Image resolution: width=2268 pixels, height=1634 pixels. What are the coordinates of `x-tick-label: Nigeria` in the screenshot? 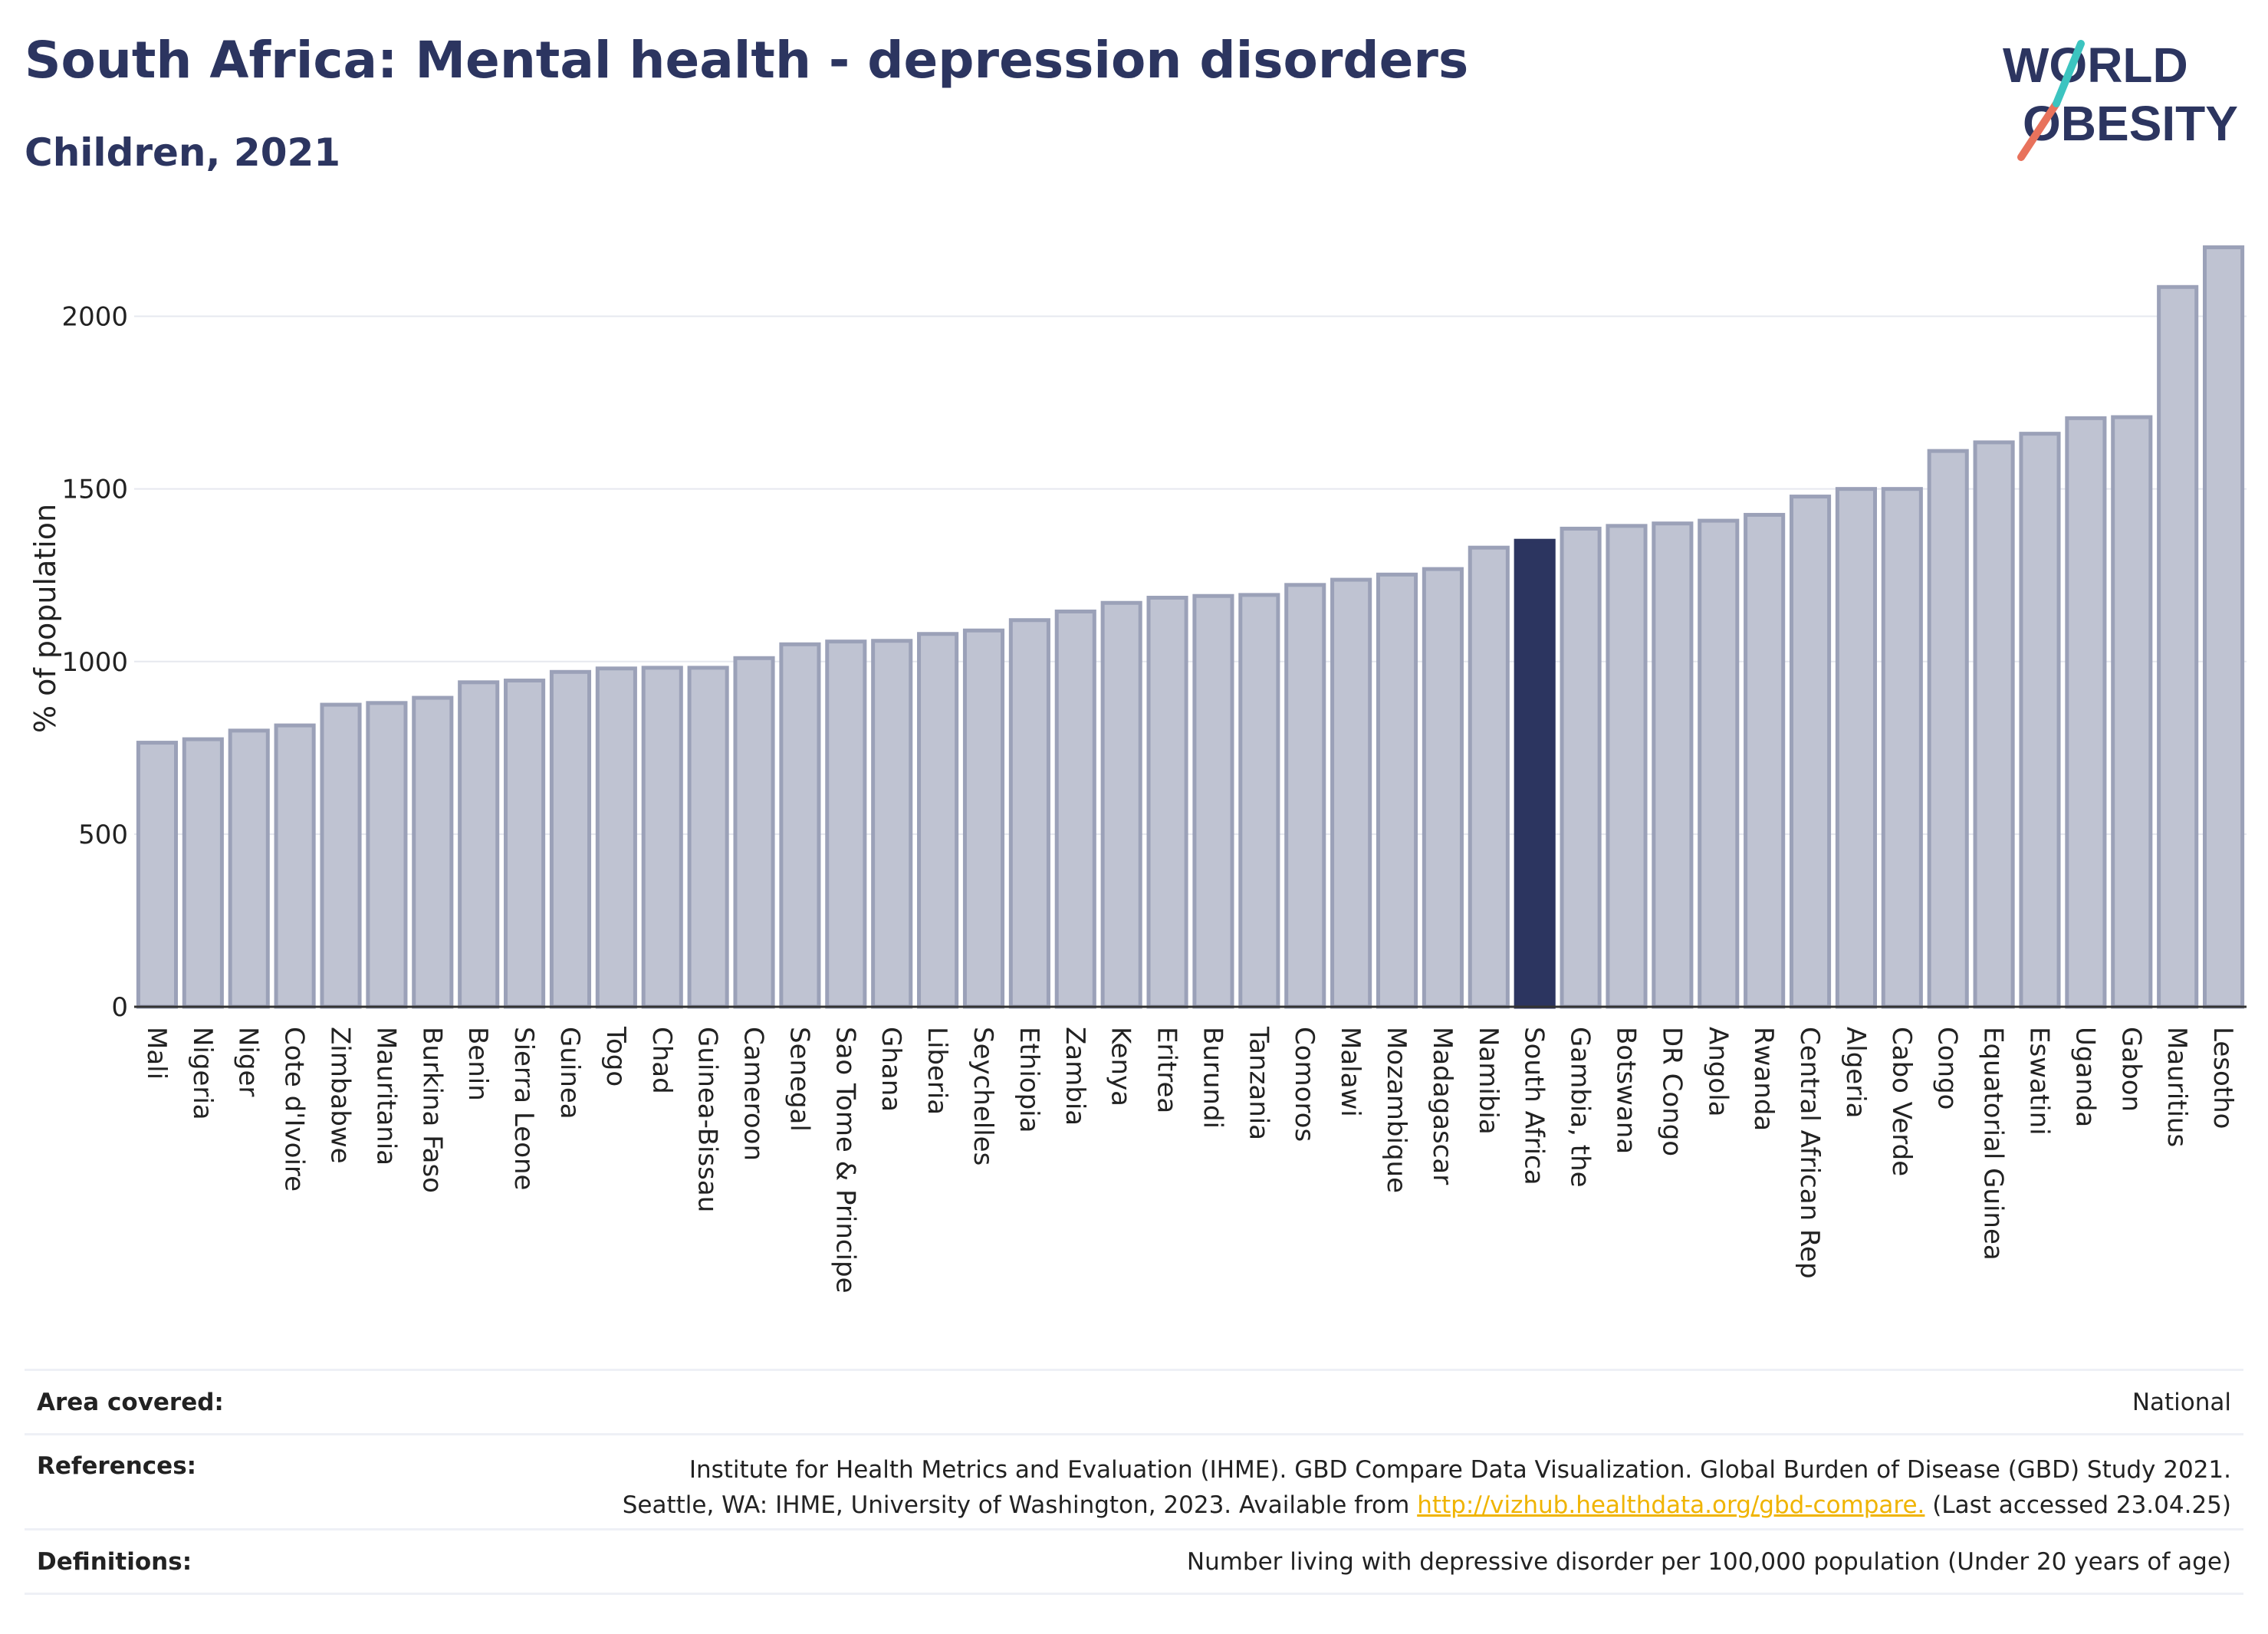 It's located at (202, 1074).